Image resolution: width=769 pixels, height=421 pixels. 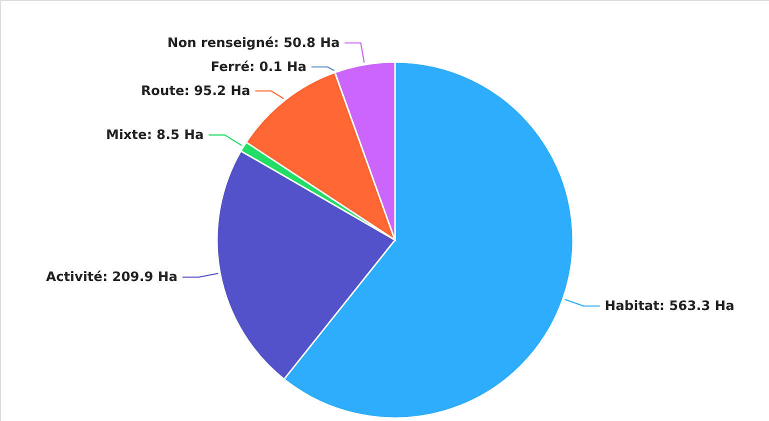 What do you see at coordinates (155, 136) in the screenshot?
I see `slice-label: Mixte: 8.5 Ha` at bounding box center [155, 136].